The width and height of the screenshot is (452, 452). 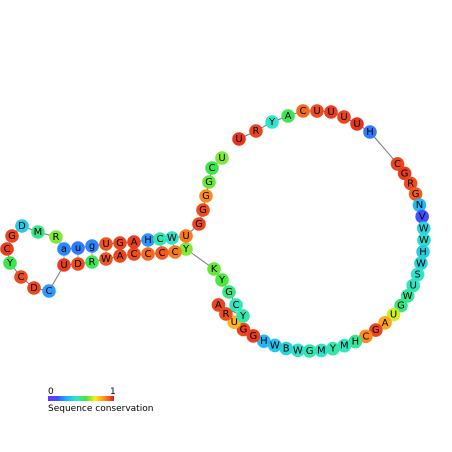 I want to click on nucleotide-letter: R, so click(x=92, y=262).